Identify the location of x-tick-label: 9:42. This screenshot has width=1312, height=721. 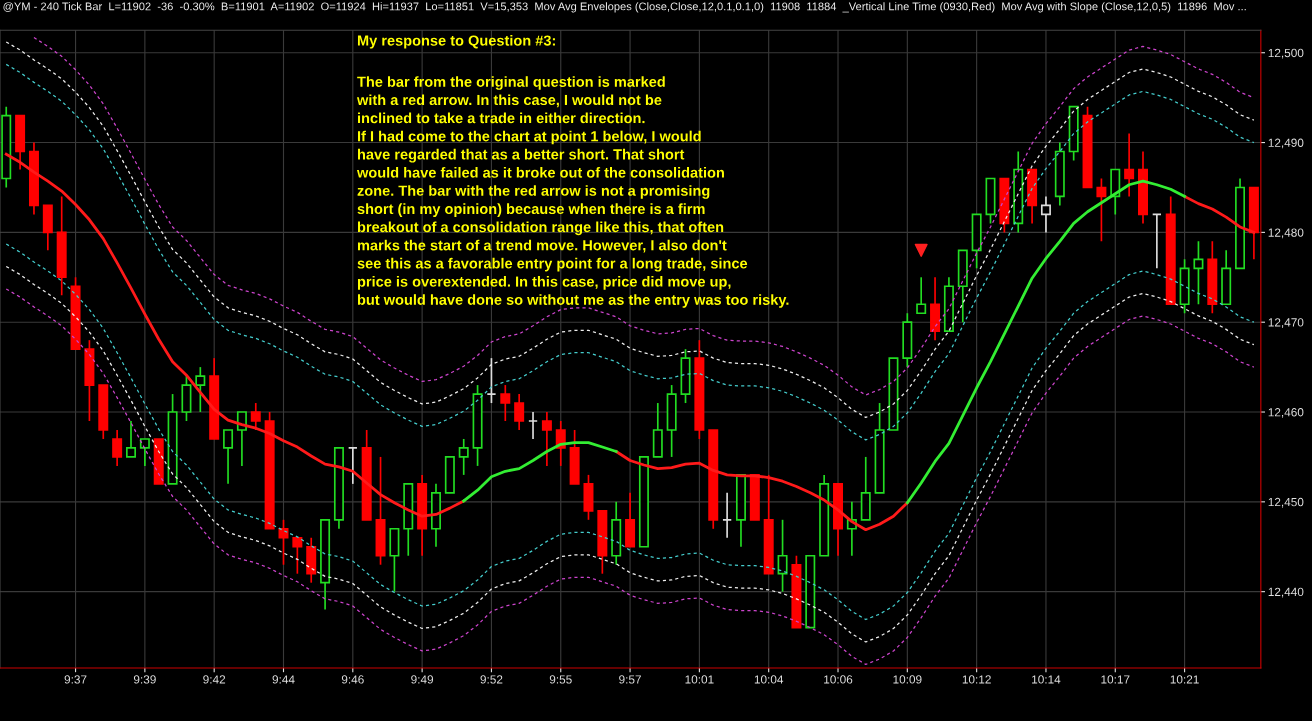
(214, 679).